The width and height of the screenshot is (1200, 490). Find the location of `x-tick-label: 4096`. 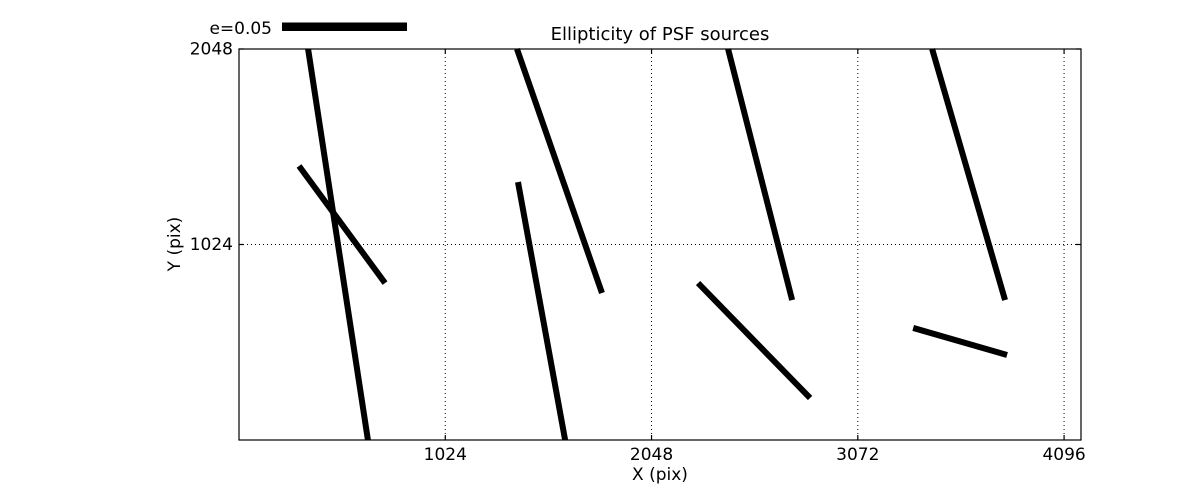

x-tick-label: 4096 is located at coordinates (1063, 455).